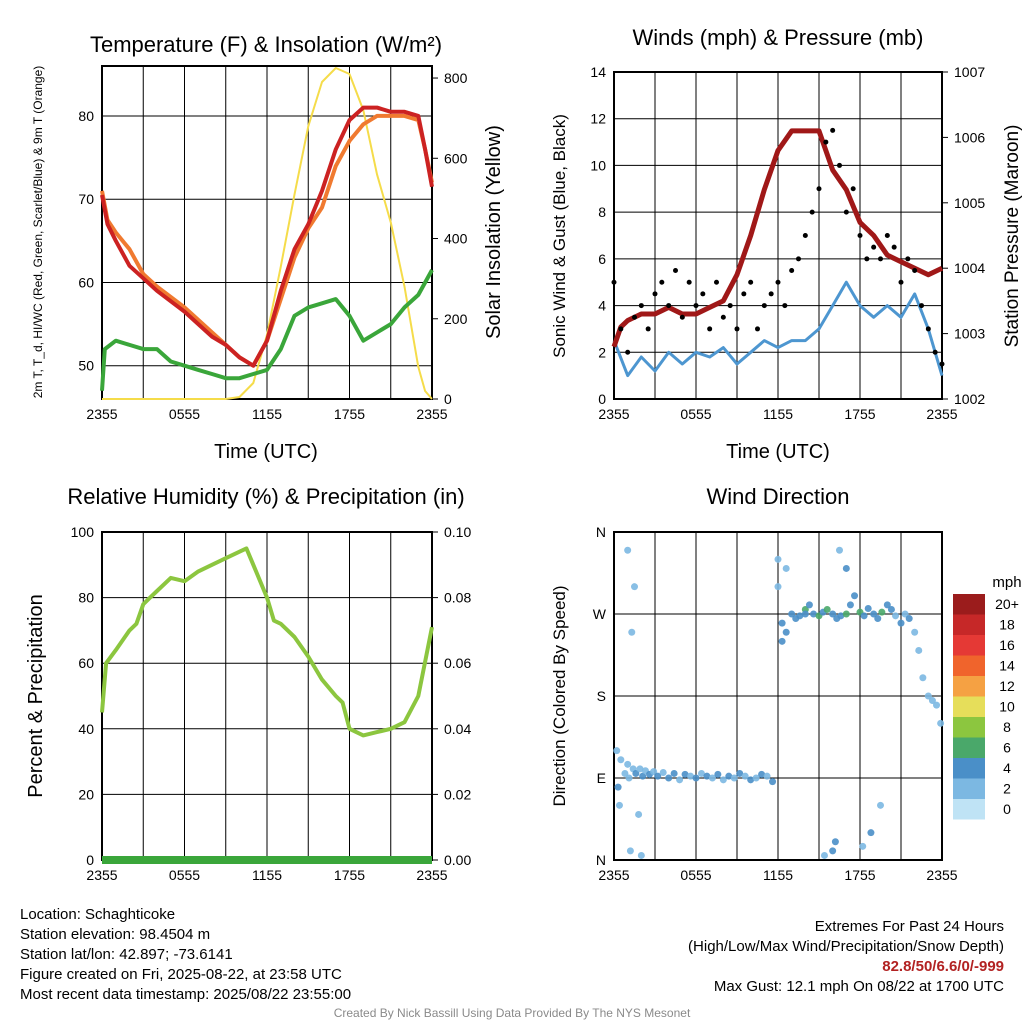 Image resolution: width=1024 pixels, height=1024 pixels. Describe the element at coordinates (1007, 707) in the screenshot. I see `legend-label: 10` at that location.